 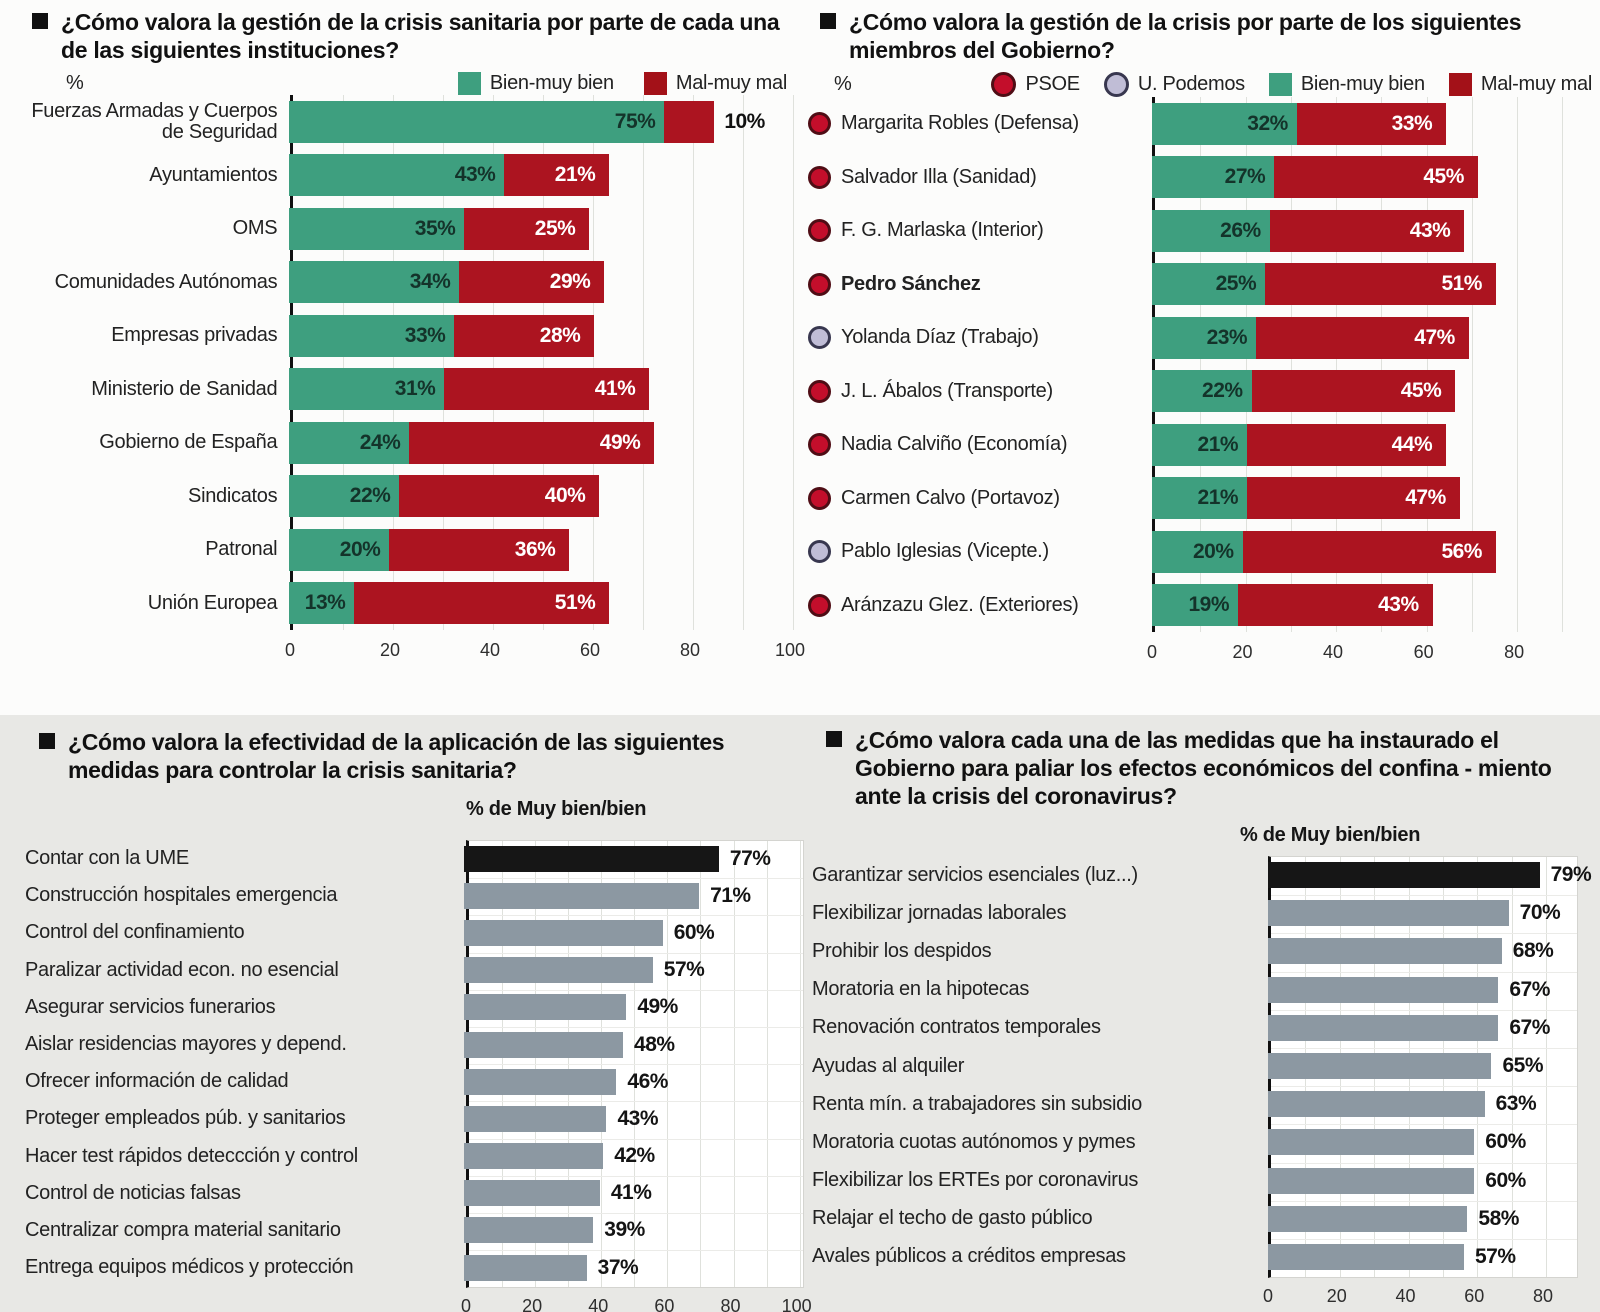 I want to click on row-plot: 34% 29%, so click(x=541, y=283).